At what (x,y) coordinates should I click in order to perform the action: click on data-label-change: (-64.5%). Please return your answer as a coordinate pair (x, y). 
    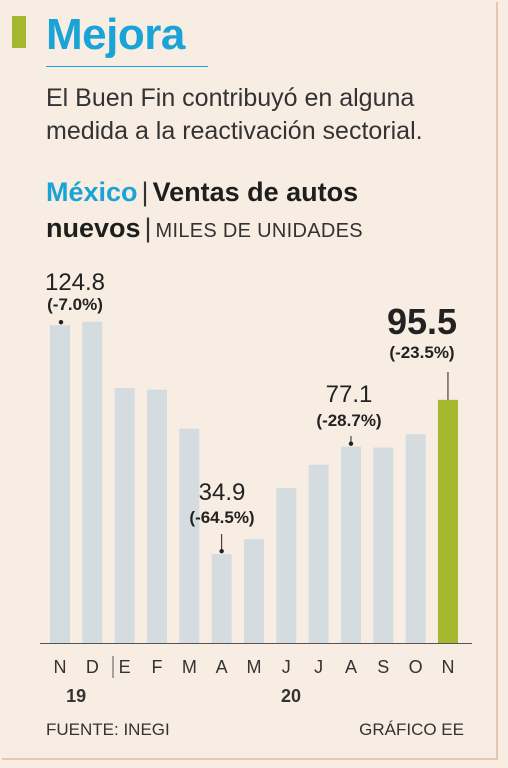
    Looking at the image, I should click on (221, 517).